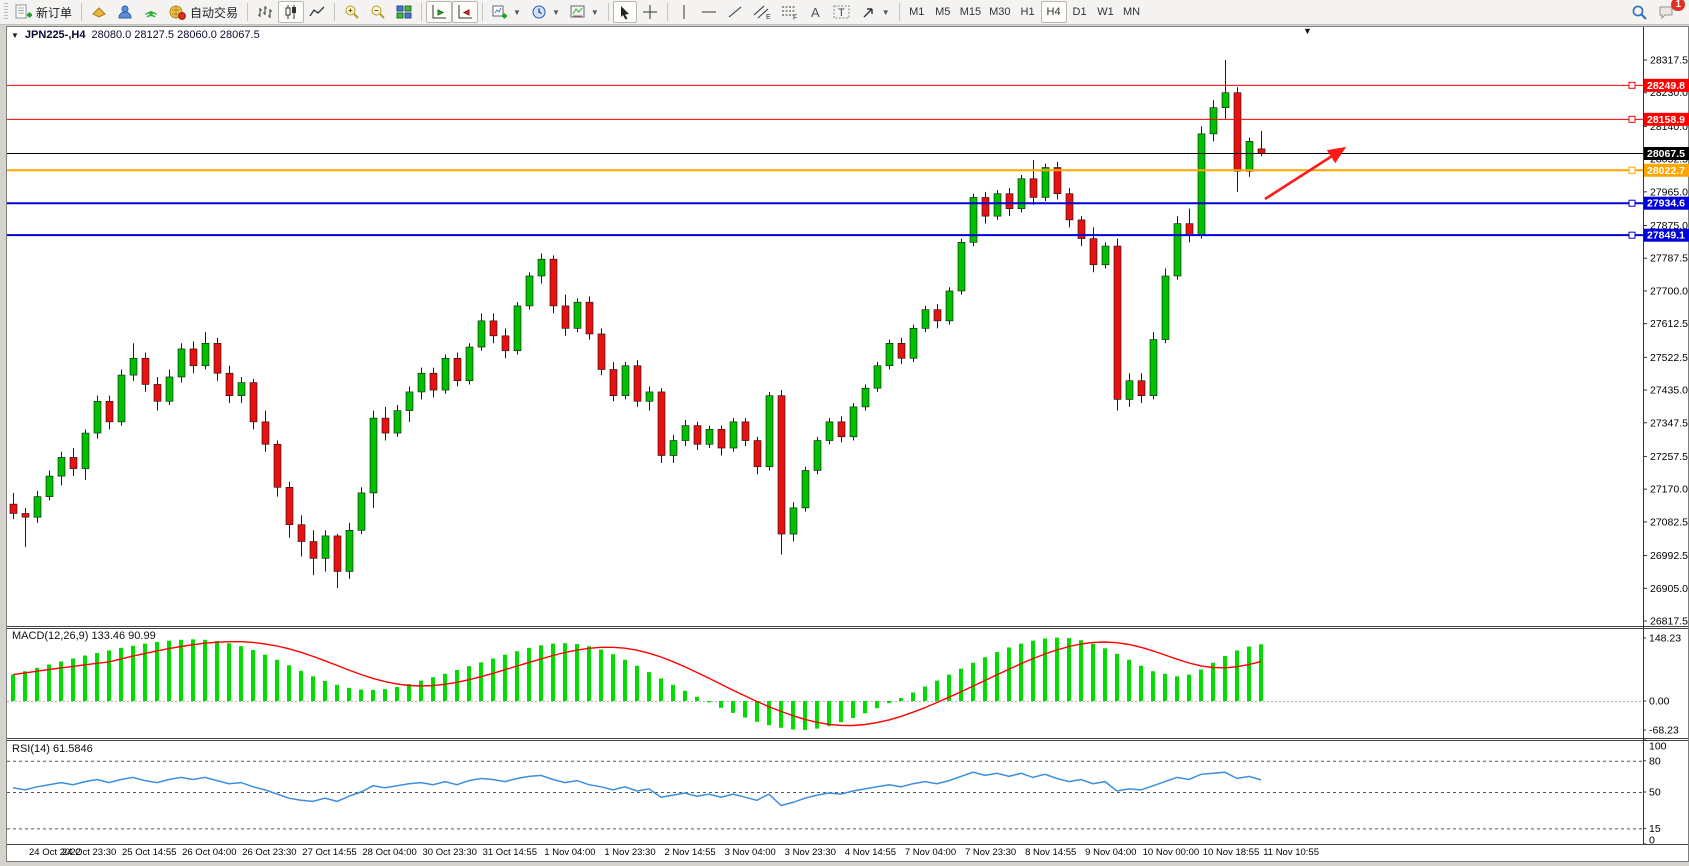 Image resolution: width=1689 pixels, height=866 pixels. I want to click on signals-button, so click(151, 12).